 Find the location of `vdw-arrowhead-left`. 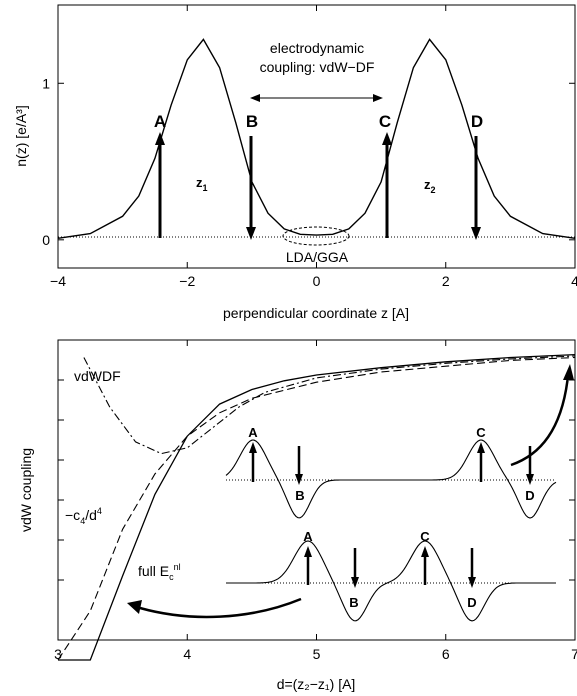

vdw-arrowhead-left is located at coordinates (255, 98).